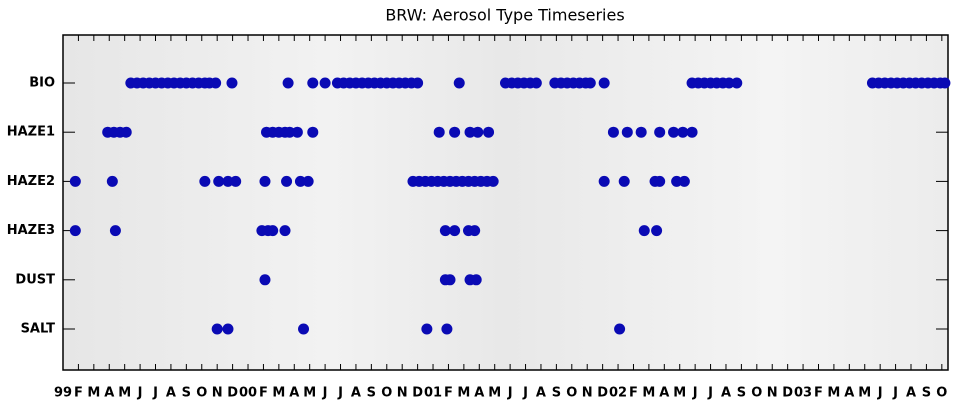 Image resolution: width=957 pixels, height=407 pixels. What do you see at coordinates (504, 15) in the screenshot?
I see `chart-title: BRW: Aerosol Type Timeseries` at bounding box center [504, 15].